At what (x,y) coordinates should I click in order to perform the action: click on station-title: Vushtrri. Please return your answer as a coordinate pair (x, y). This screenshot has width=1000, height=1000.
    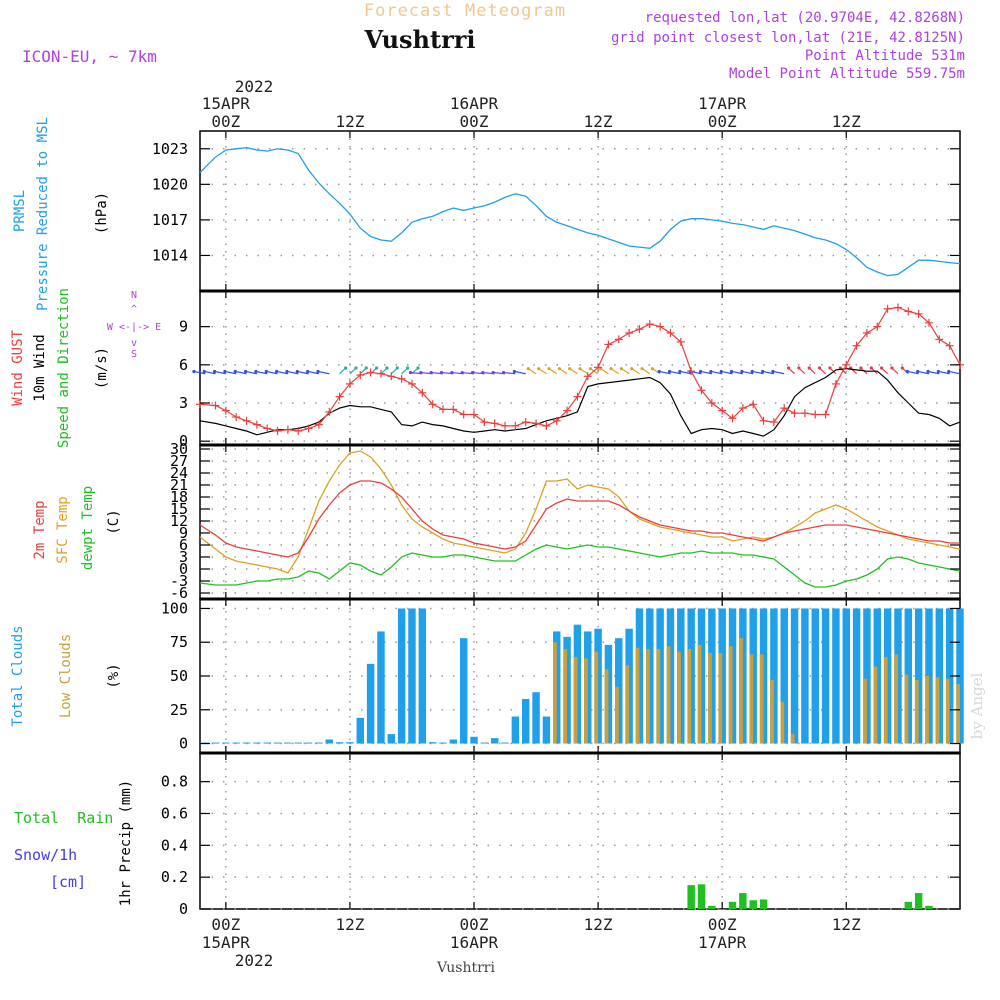
    Looking at the image, I should click on (420, 39).